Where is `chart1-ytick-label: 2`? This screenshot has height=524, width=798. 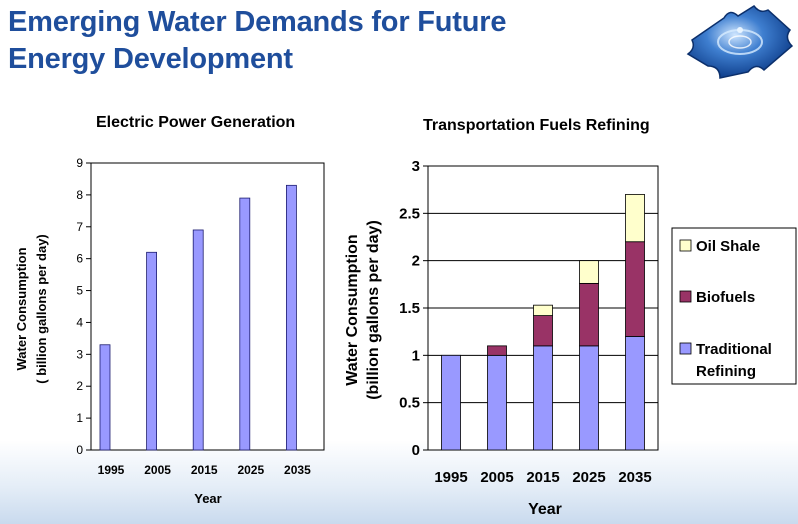 chart1-ytick-label: 2 is located at coordinates (79, 386).